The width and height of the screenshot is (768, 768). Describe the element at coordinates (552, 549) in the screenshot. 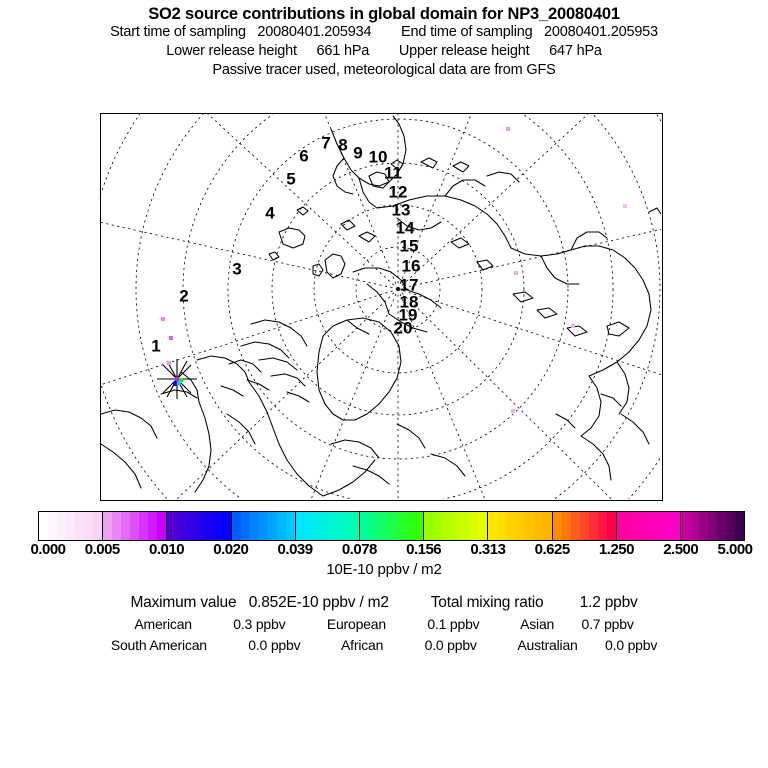

I see `colorbar-tick-8: 0.625` at that location.